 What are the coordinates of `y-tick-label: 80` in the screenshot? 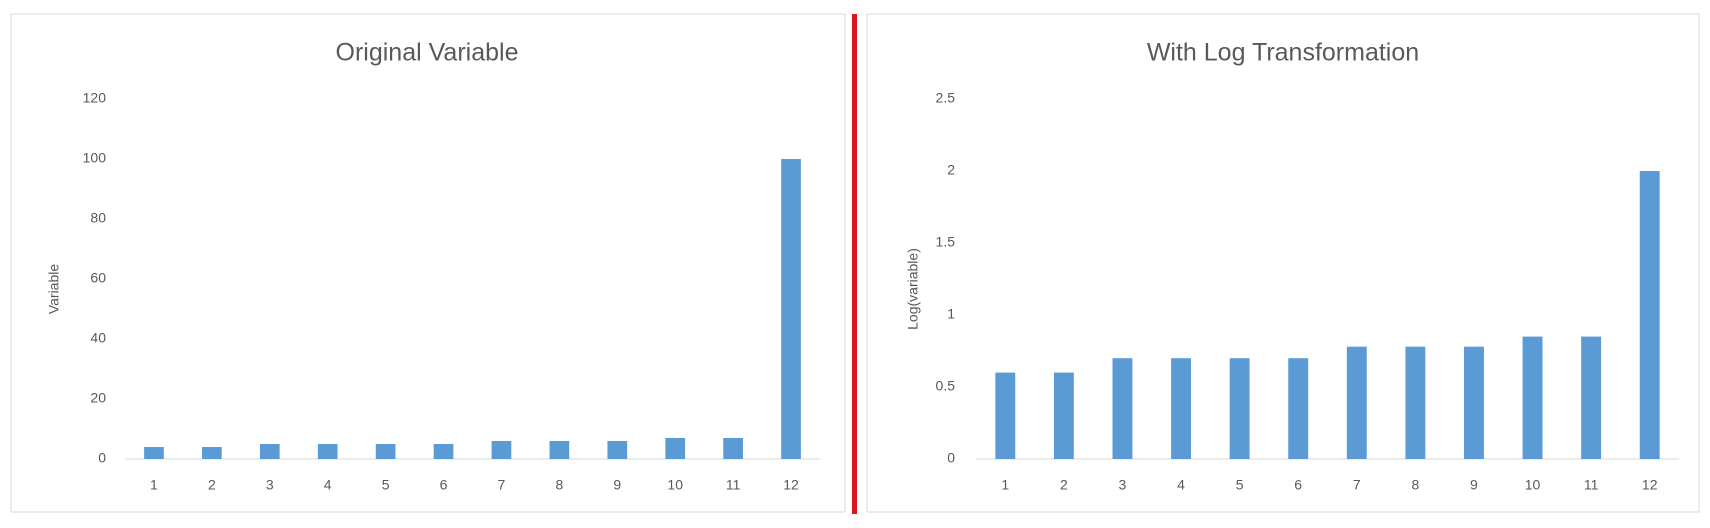 It's located at (98, 218).